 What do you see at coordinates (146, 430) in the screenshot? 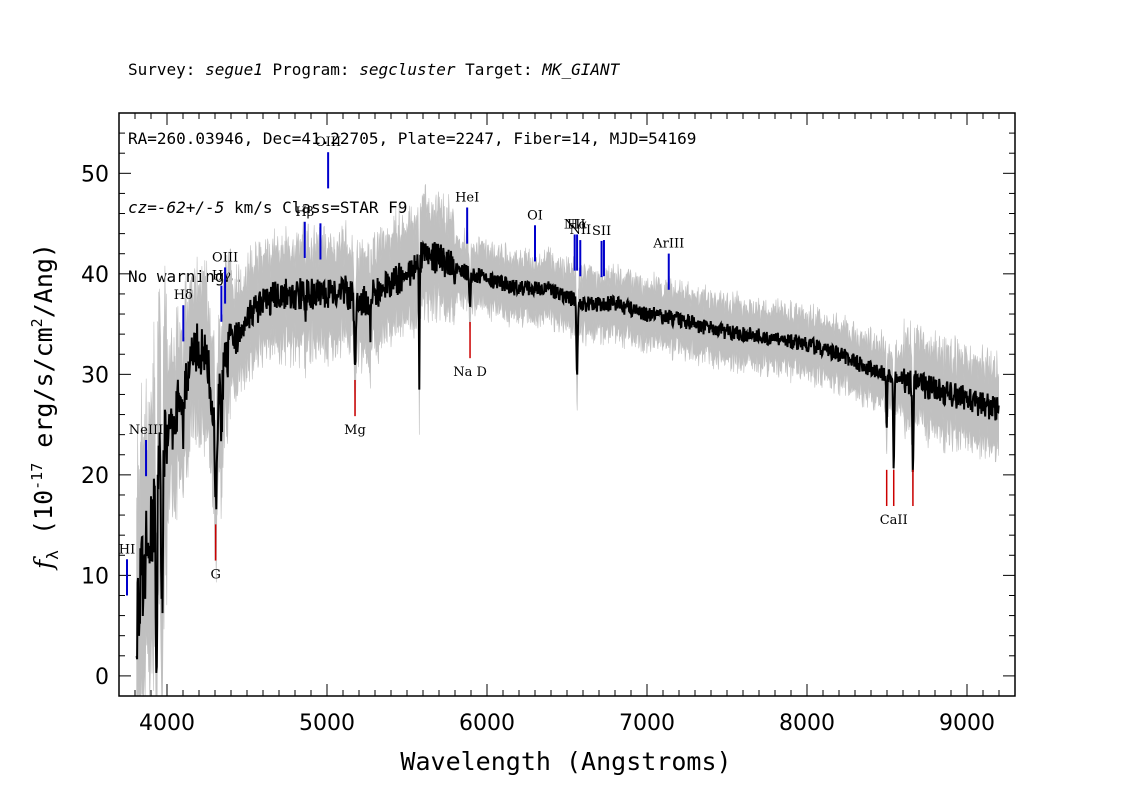
I see `emission-line-label: NeIII` at bounding box center [146, 430].